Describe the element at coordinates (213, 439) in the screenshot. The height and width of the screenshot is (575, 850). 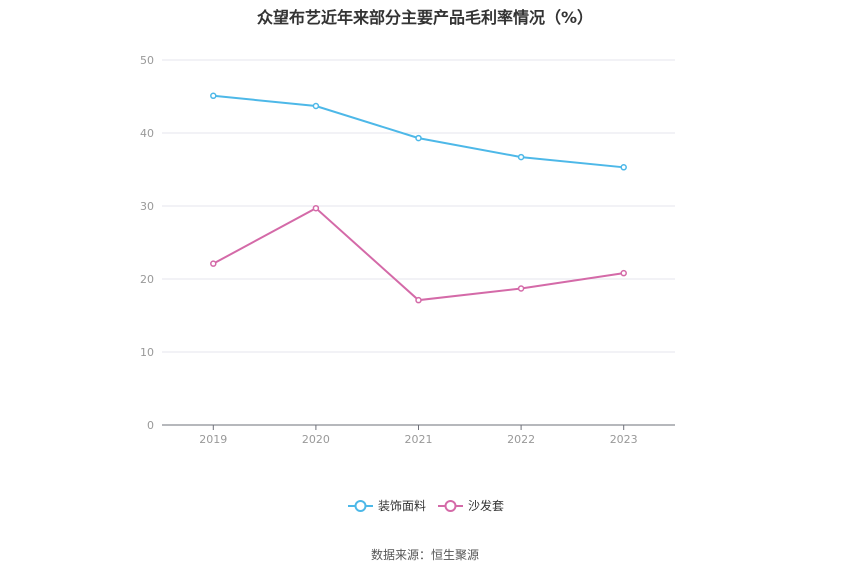
I see `x-tick-label: 2019` at that location.